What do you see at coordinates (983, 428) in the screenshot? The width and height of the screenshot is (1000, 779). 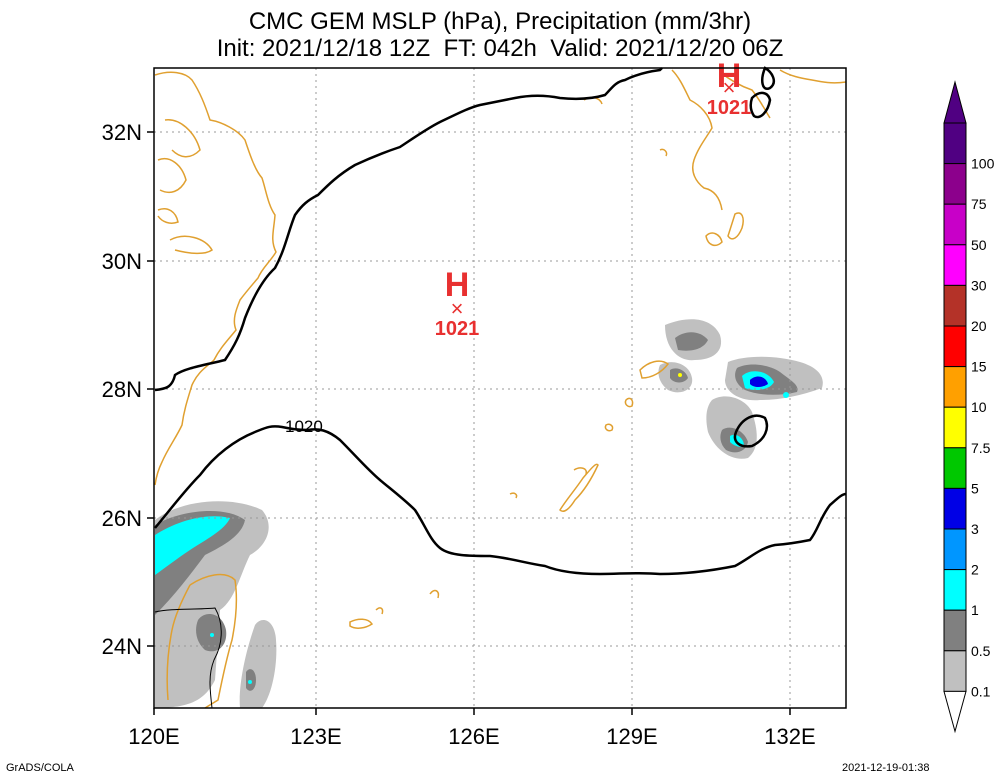 I see `colorbar-labels: 0.1 0.5 1 2 3 5 7.5 10 15 20 30 50 75 100` at bounding box center [983, 428].